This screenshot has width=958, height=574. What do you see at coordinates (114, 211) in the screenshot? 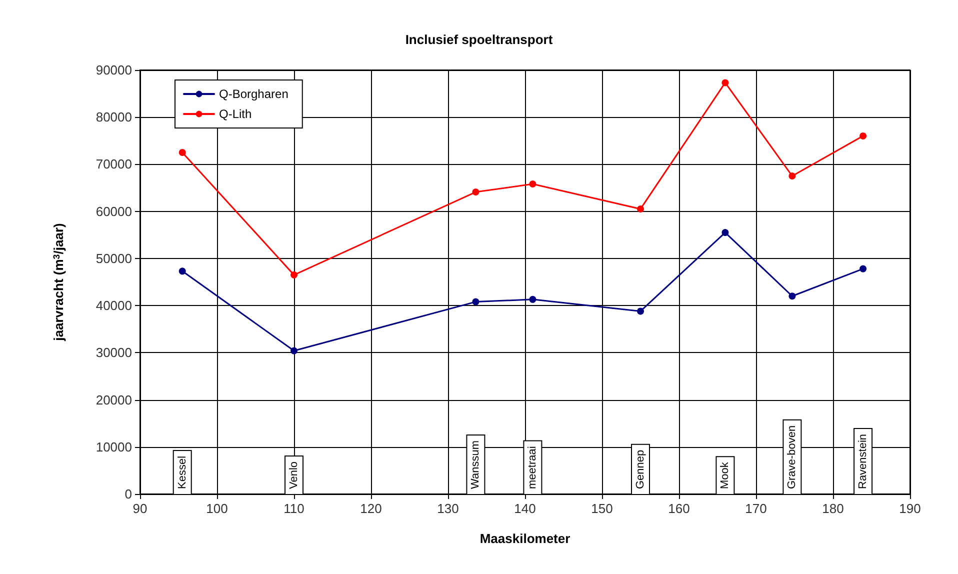
I see `y-tick-label: 60000` at bounding box center [114, 211].